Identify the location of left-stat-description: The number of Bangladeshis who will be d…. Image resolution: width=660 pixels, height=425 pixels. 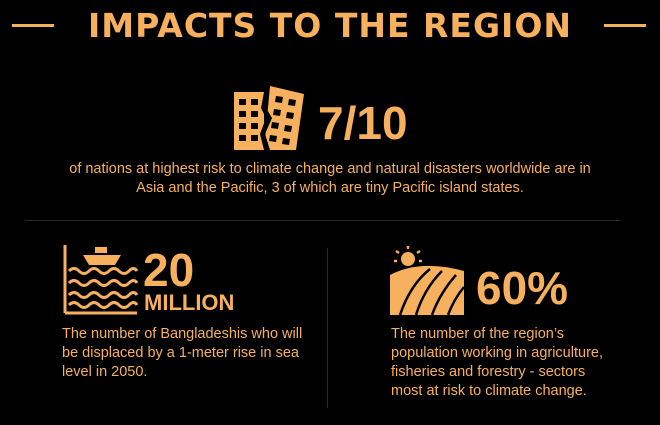
(182, 353).